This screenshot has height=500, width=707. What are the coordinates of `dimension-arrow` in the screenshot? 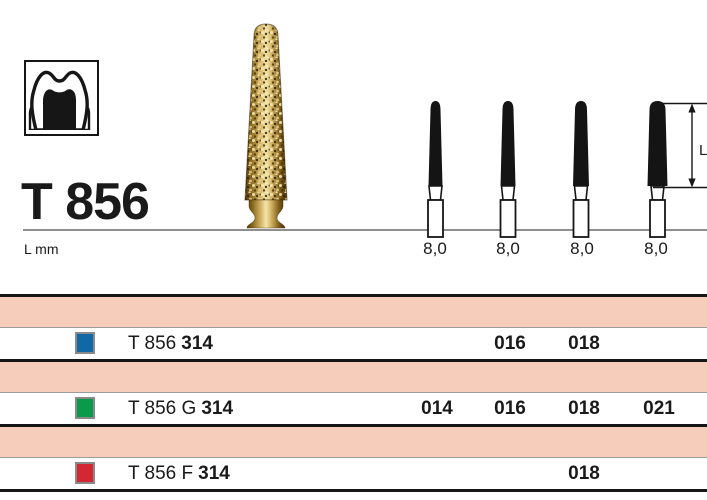 It's located at (680, 145).